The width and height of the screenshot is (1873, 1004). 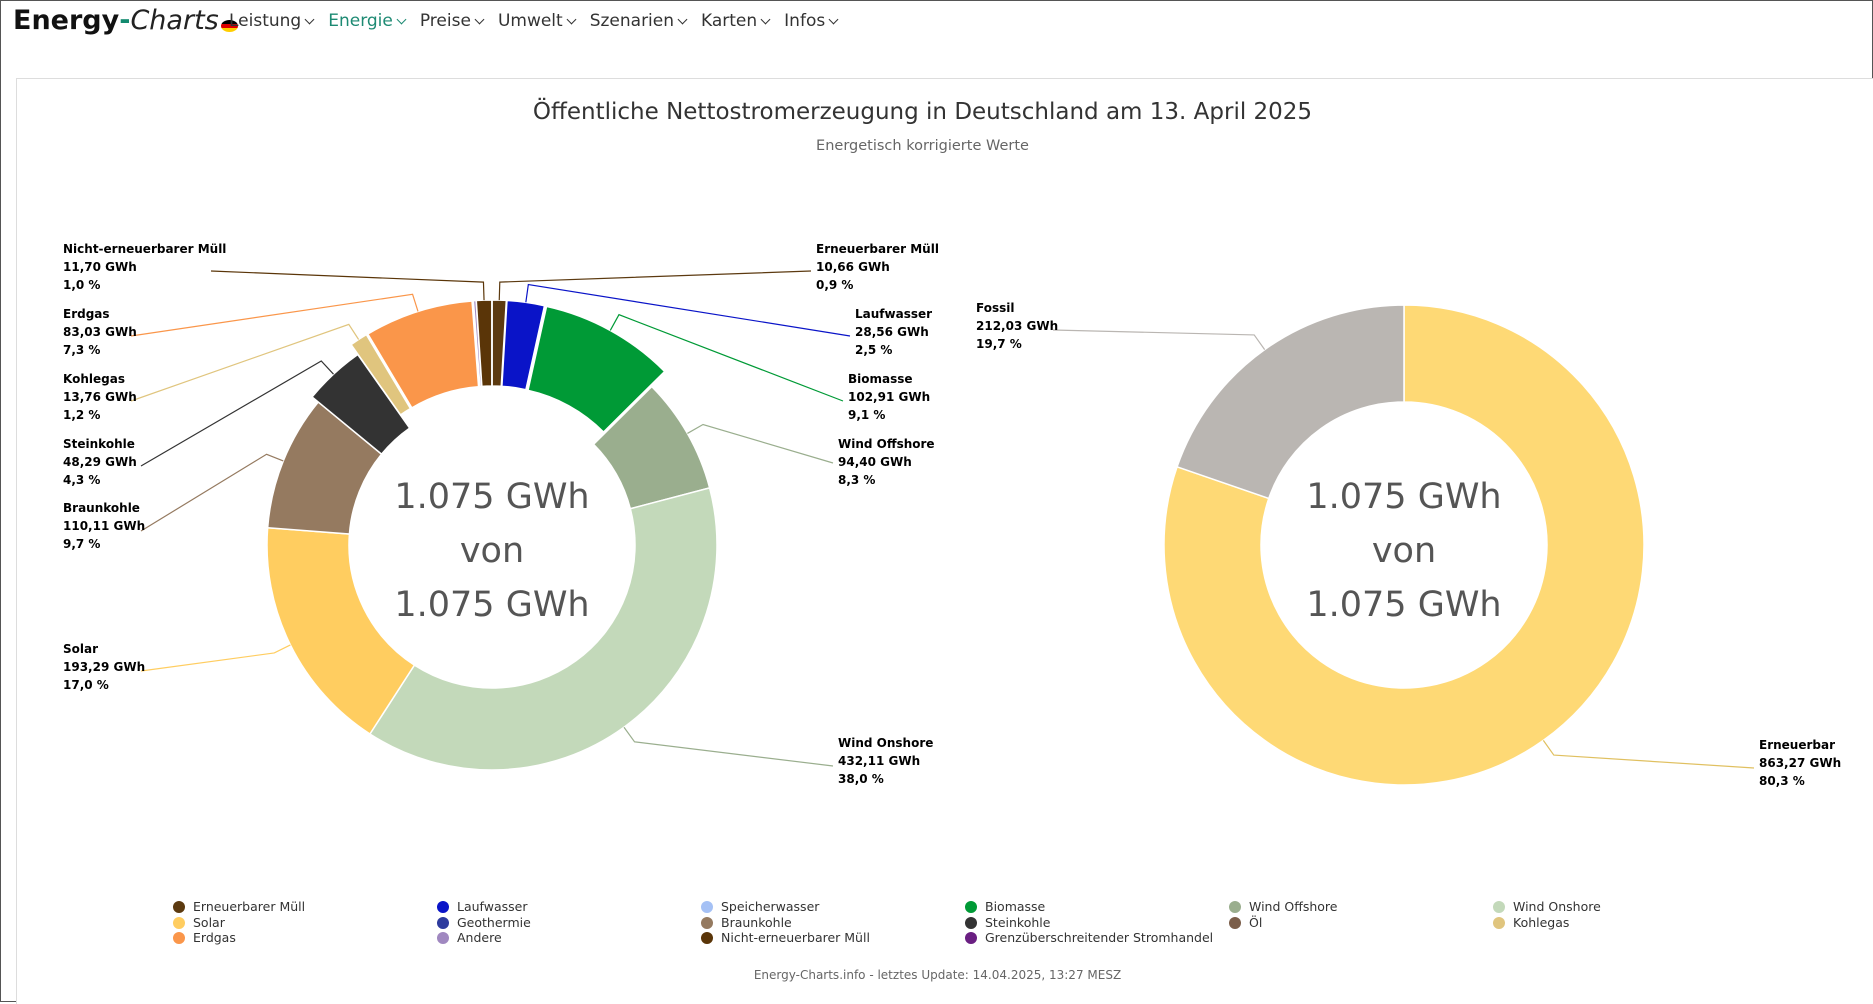 I want to click on legend-label: Speicherwasser, so click(x=770, y=906).